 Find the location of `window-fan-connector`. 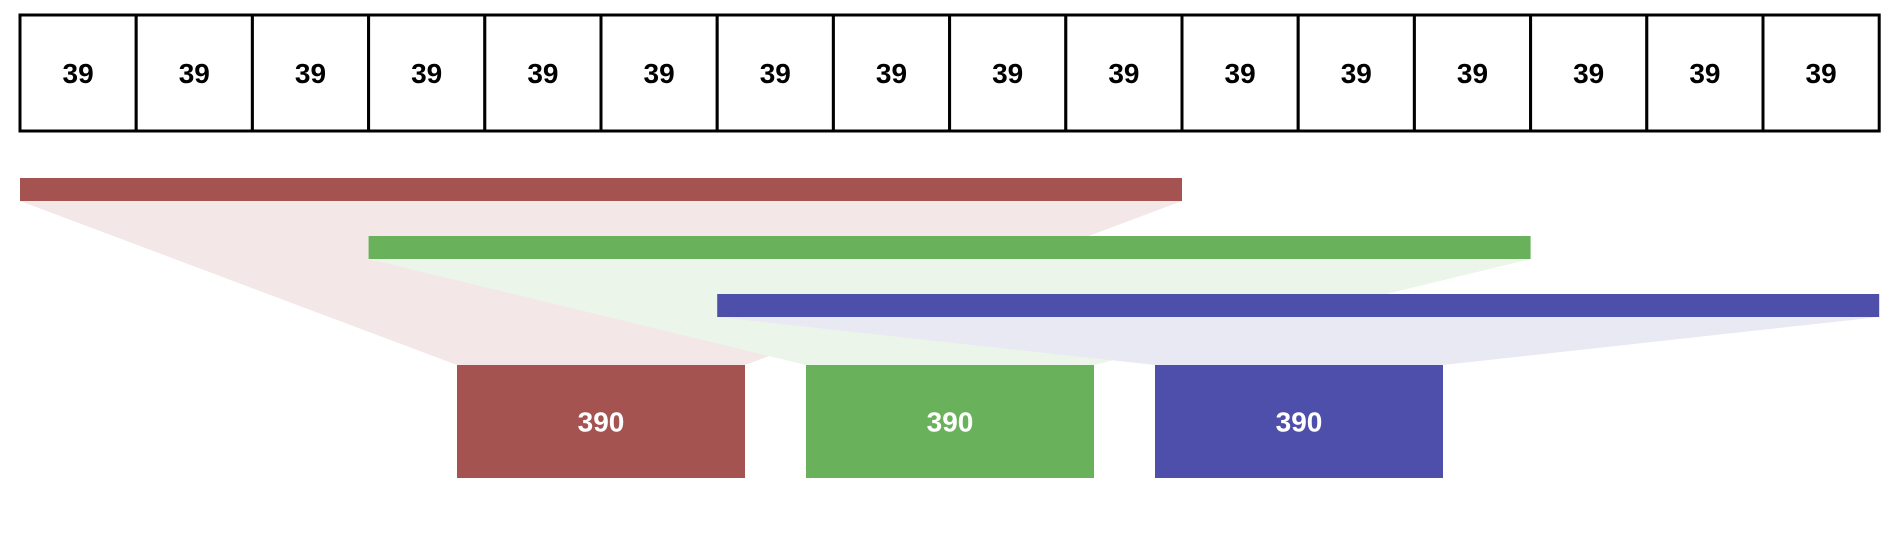

window-fan-connector is located at coordinates (1298, 341).